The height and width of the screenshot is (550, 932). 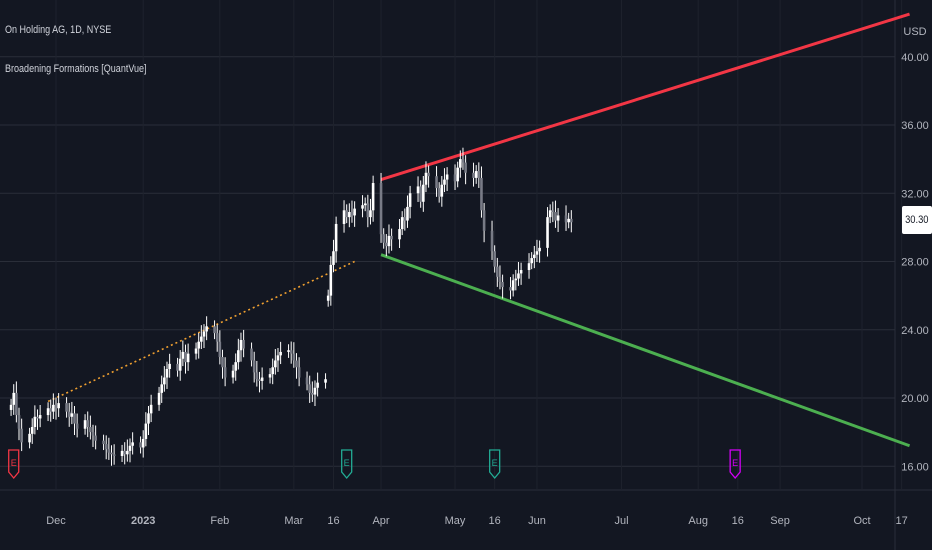 I want to click on price-axis: 16.00 20.00 24.00 28.00 32.00 36.00 40.00 USD, so click(x=915, y=249).